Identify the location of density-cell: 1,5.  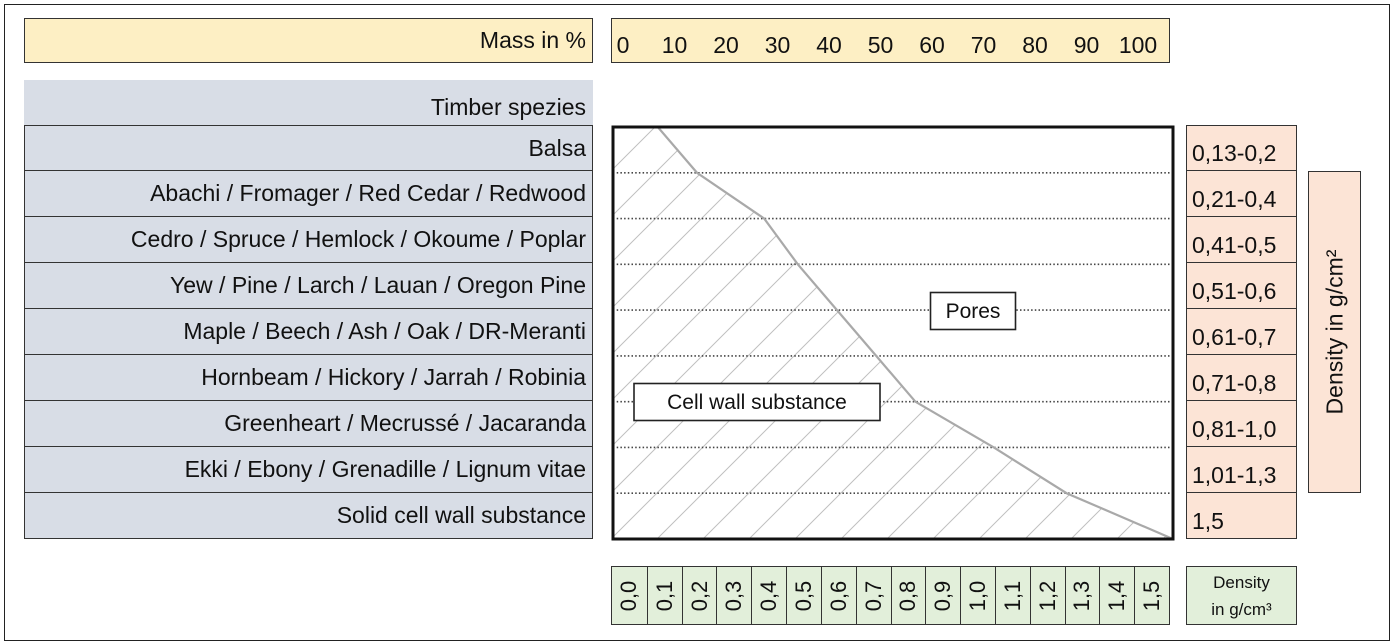
(1241, 516).